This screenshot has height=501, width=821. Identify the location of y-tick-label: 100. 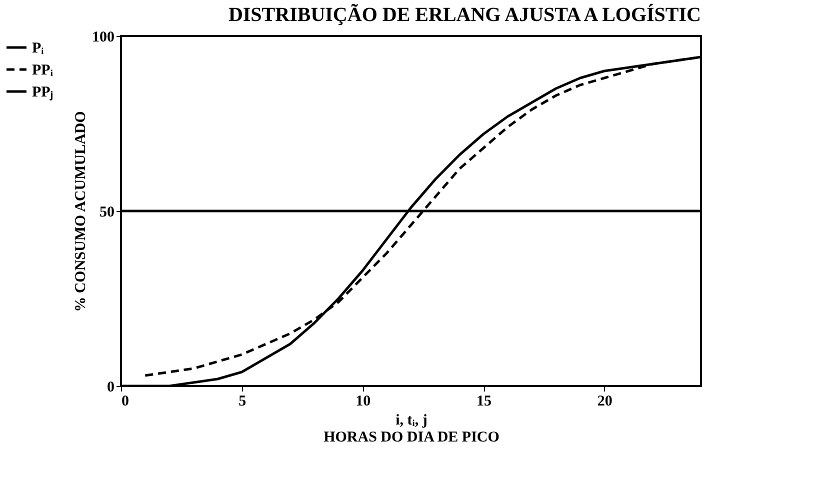
(103, 38).